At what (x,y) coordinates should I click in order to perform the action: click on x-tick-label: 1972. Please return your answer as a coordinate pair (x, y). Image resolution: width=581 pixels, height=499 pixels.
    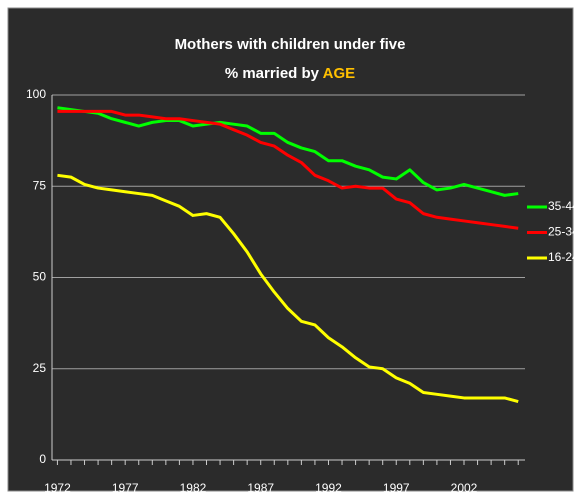
    Looking at the image, I should click on (57, 488).